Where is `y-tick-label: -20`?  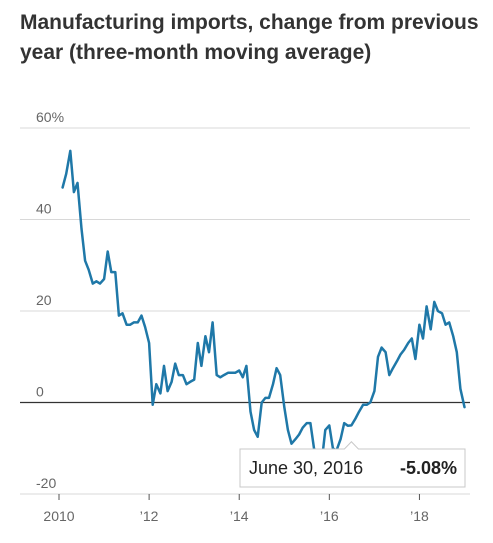
y-tick-label: -20 is located at coordinates (46, 483).